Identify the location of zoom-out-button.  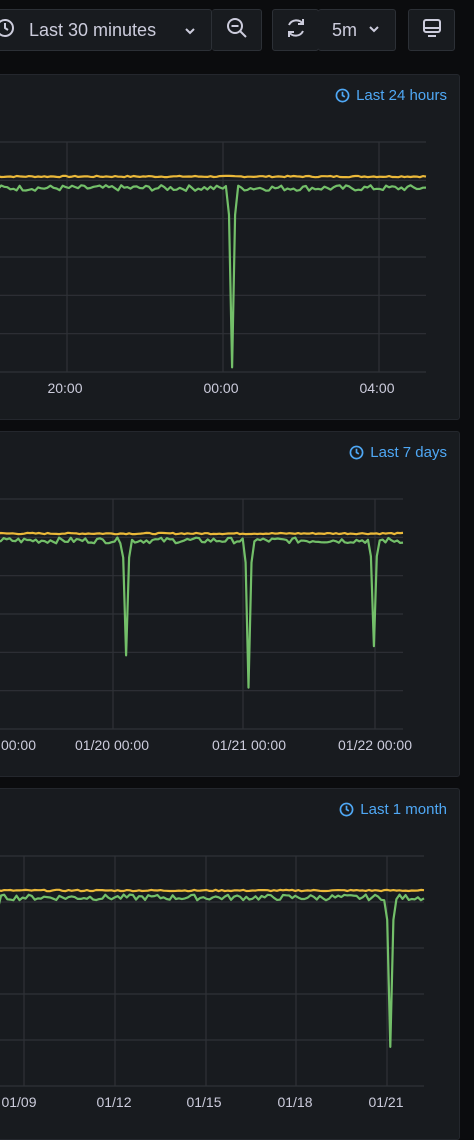
(237, 30).